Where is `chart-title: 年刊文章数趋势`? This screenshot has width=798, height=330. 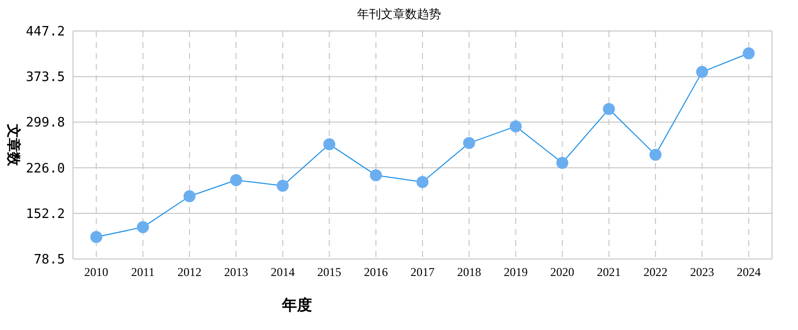 chart-title: 年刊文章数趋势 is located at coordinates (399, 14).